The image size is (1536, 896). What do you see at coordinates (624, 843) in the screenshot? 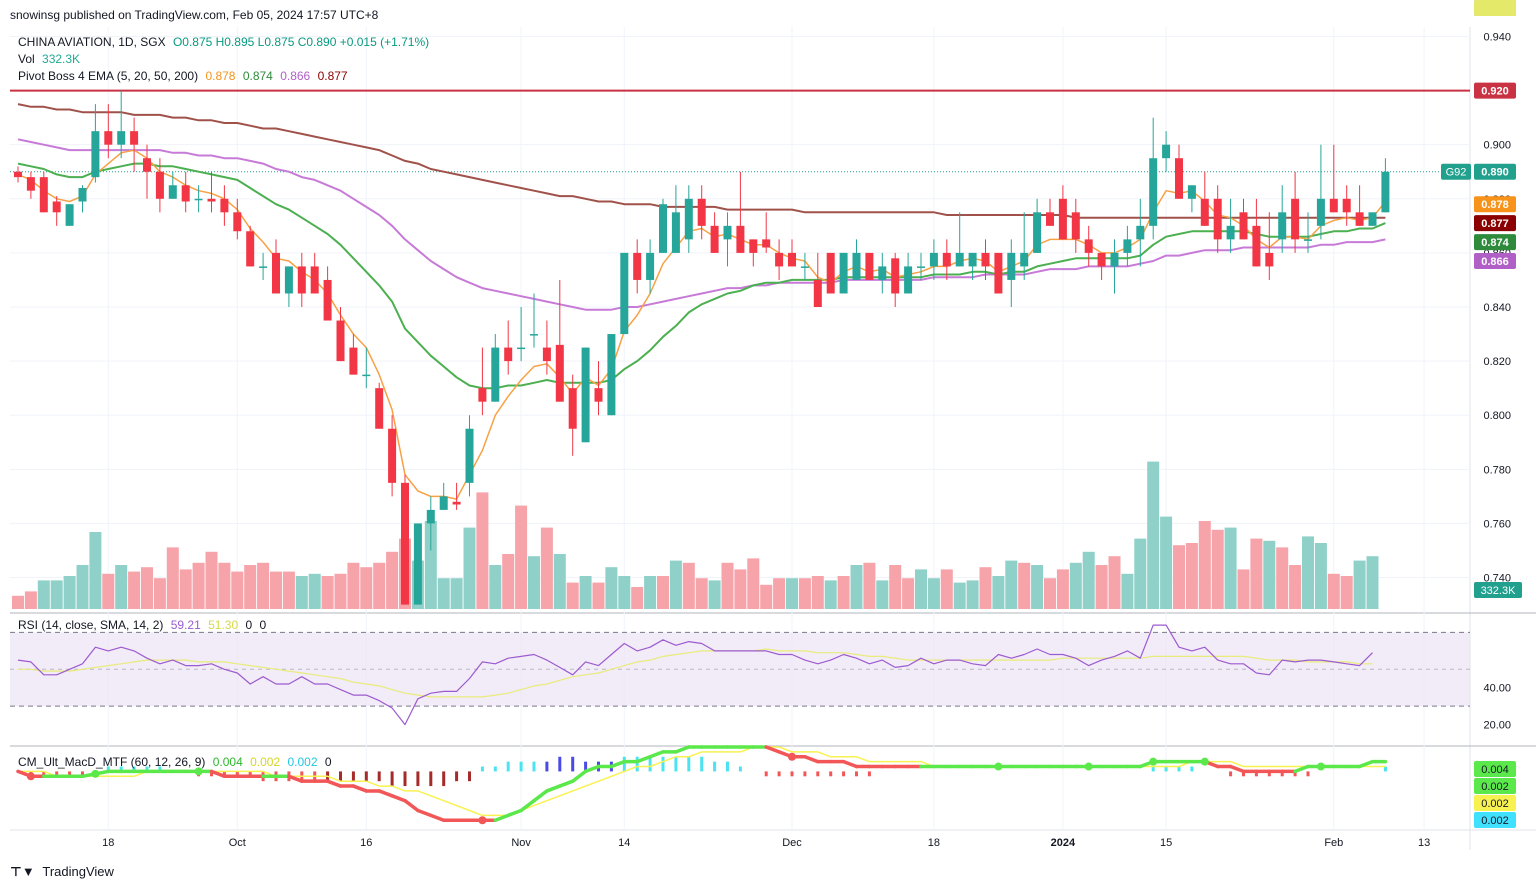
I see `time-tick-label: 14` at bounding box center [624, 843].